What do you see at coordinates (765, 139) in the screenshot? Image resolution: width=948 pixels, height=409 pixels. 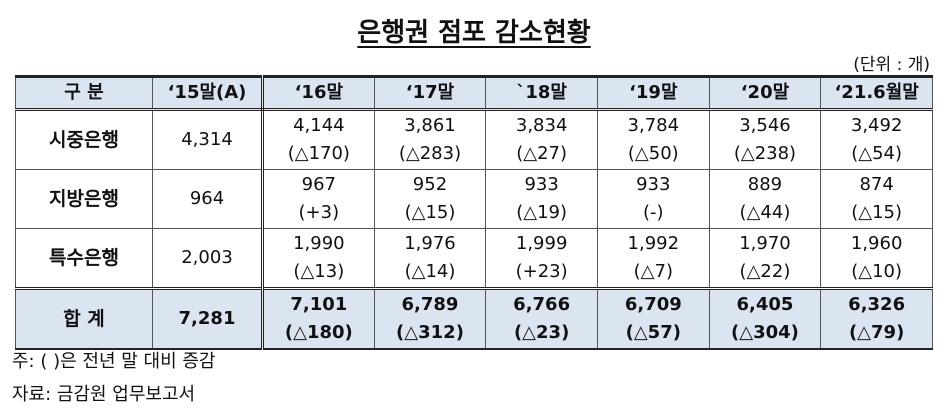 I see `cell: 3,546 (△238)` at bounding box center [765, 139].